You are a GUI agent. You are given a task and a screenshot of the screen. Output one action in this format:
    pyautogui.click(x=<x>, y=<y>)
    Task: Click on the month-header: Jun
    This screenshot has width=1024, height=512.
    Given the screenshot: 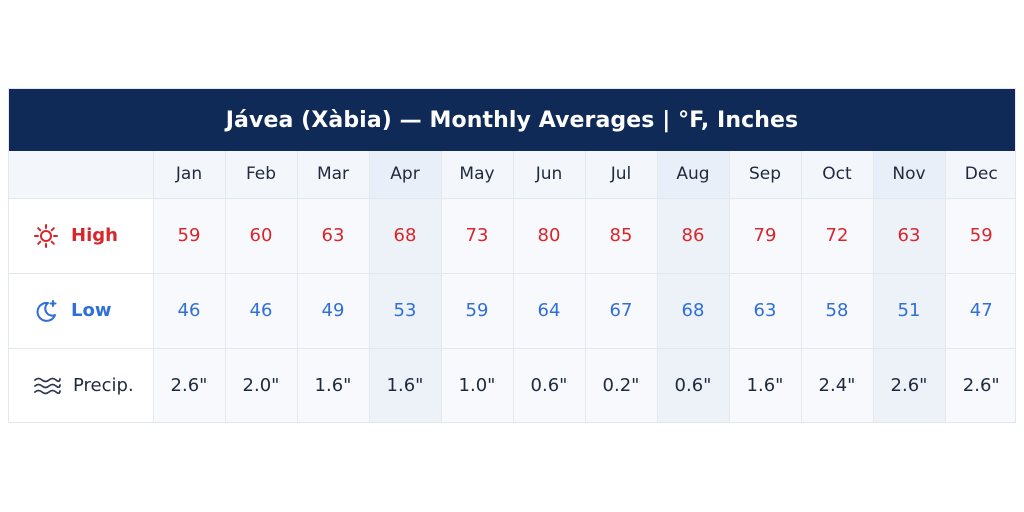 What is the action you would take?
    pyautogui.click(x=549, y=175)
    